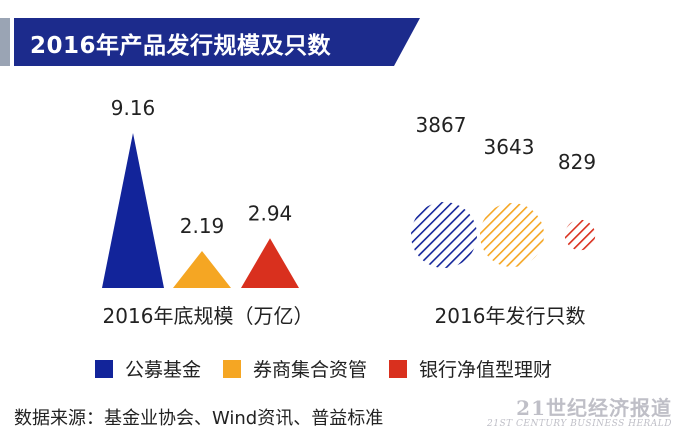 Image resolution: width=700 pixels, height=441 pixels. I want to click on data-source-note: 数据来源：基金业协会、Wind资讯、普益标准, so click(199, 418).